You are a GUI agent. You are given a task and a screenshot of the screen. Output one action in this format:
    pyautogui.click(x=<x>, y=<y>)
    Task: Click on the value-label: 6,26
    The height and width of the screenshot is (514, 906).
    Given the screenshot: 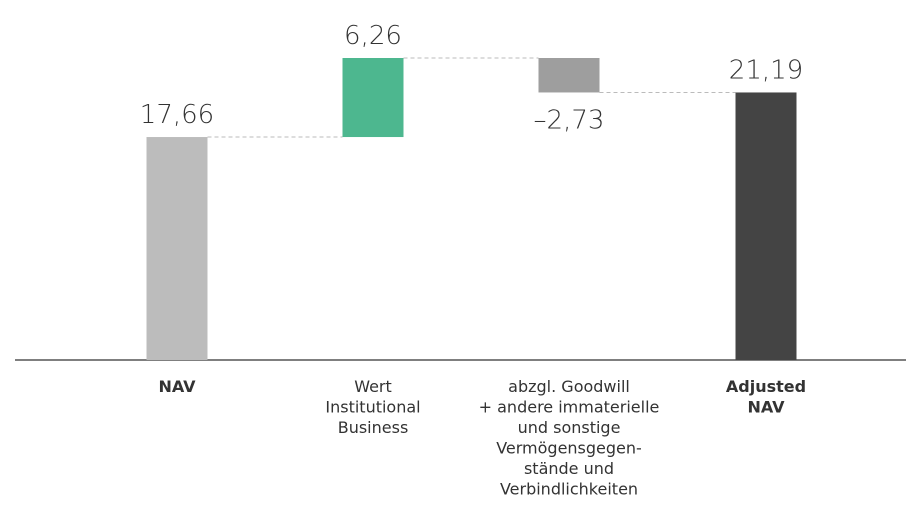 What is the action you would take?
    pyautogui.click(x=373, y=36)
    